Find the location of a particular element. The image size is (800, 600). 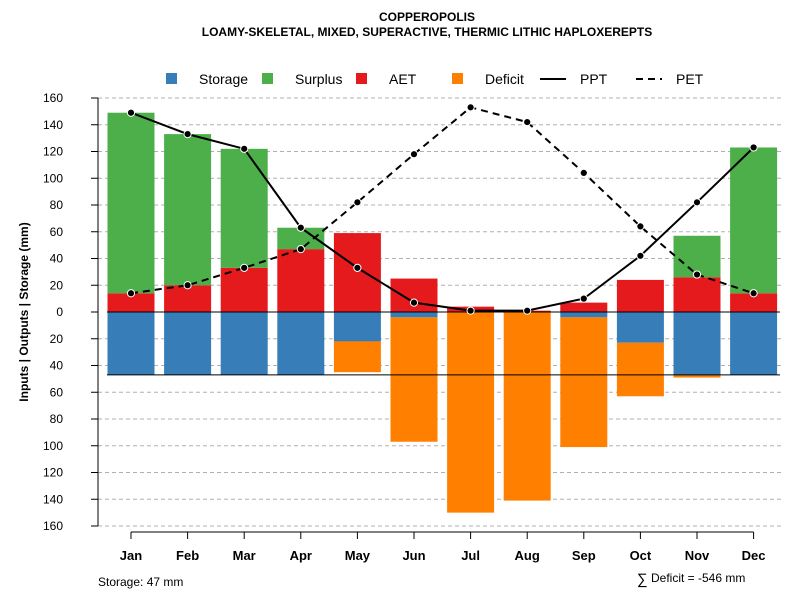

deficit-footnote: Deficit = -546 mm is located at coordinates (698, 578).